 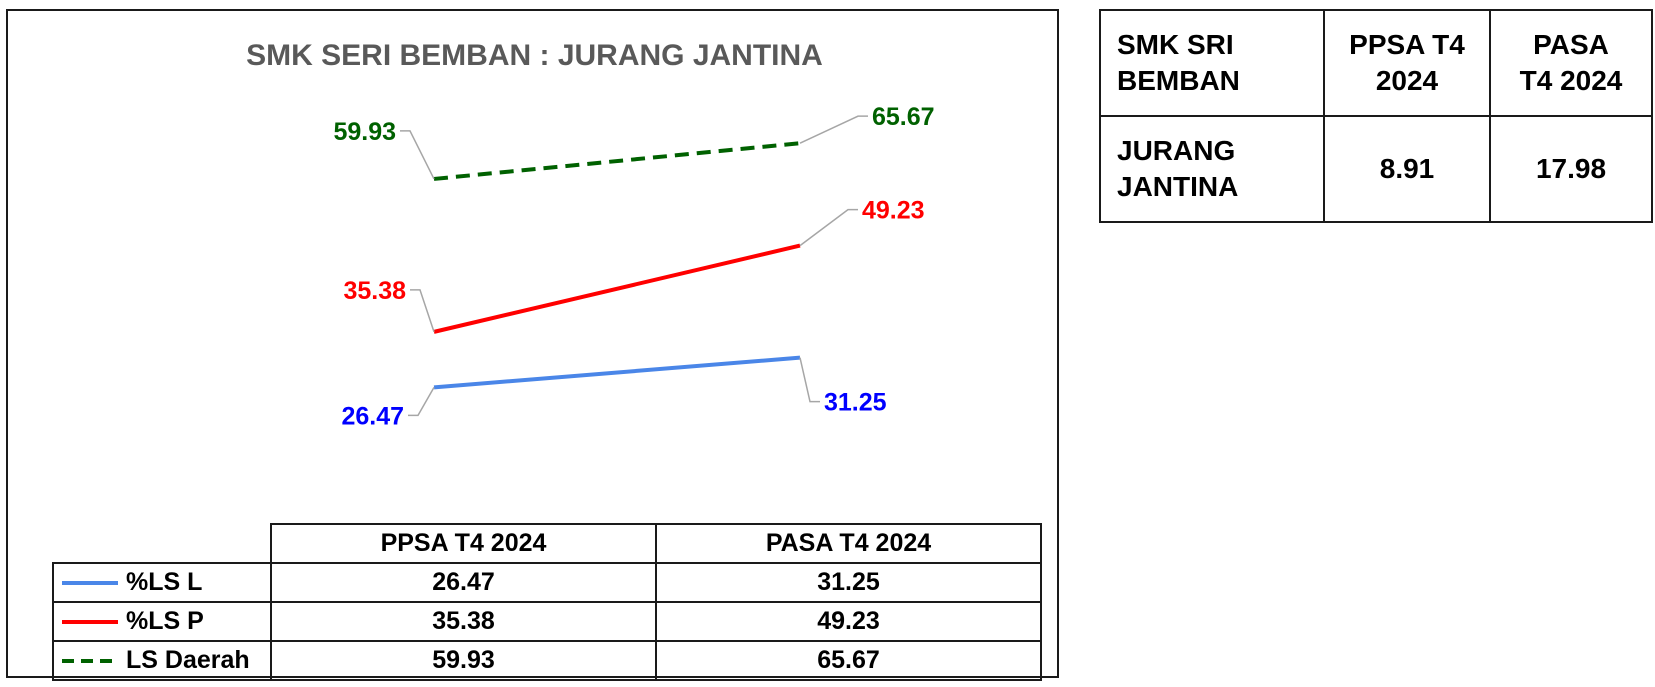 What do you see at coordinates (90, 583) in the screenshot?
I see `legend-key-line-l` at bounding box center [90, 583].